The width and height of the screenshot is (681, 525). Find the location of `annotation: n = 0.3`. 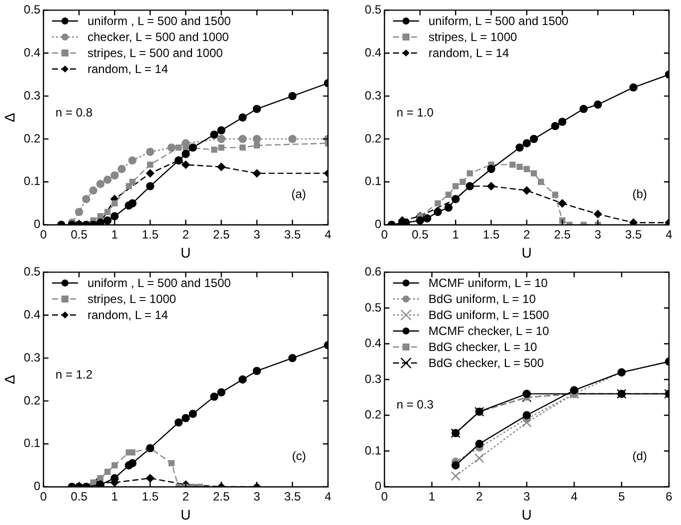

annotation: n = 0.3 is located at coordinates (415, 405).